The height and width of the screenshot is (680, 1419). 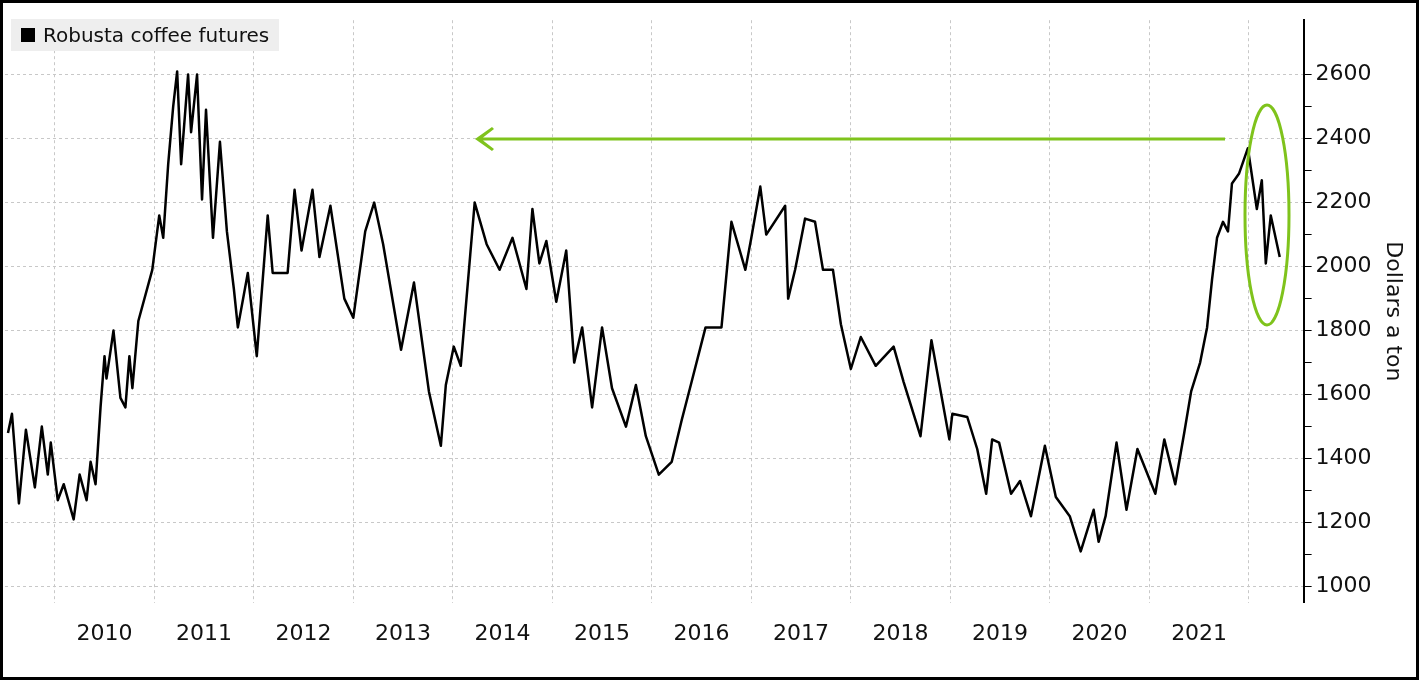 I want to click on x-tick-label: 2015, so click(x=602, y=632).